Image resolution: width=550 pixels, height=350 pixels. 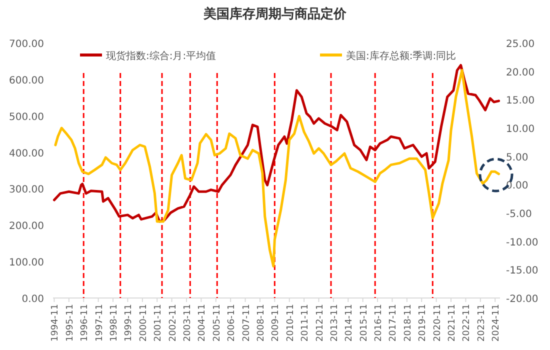 What do you see at coordinates (99, 323) in the screenshot?
I see `x-tick-label: 1997-11` at bounding box center [99, 323].